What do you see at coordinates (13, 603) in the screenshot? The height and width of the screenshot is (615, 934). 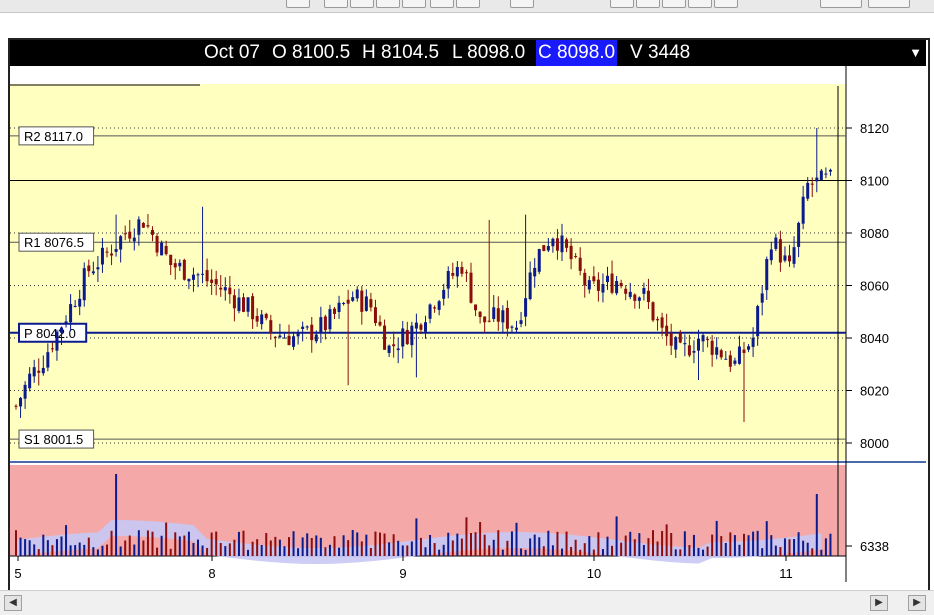 I see `scroll-left-icon: ◀` at bounding box center [13, 603].